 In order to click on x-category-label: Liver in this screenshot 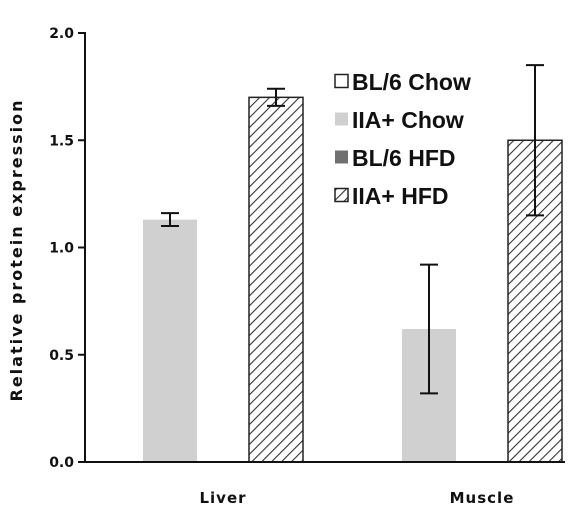, I will do `click(222, 498)`.